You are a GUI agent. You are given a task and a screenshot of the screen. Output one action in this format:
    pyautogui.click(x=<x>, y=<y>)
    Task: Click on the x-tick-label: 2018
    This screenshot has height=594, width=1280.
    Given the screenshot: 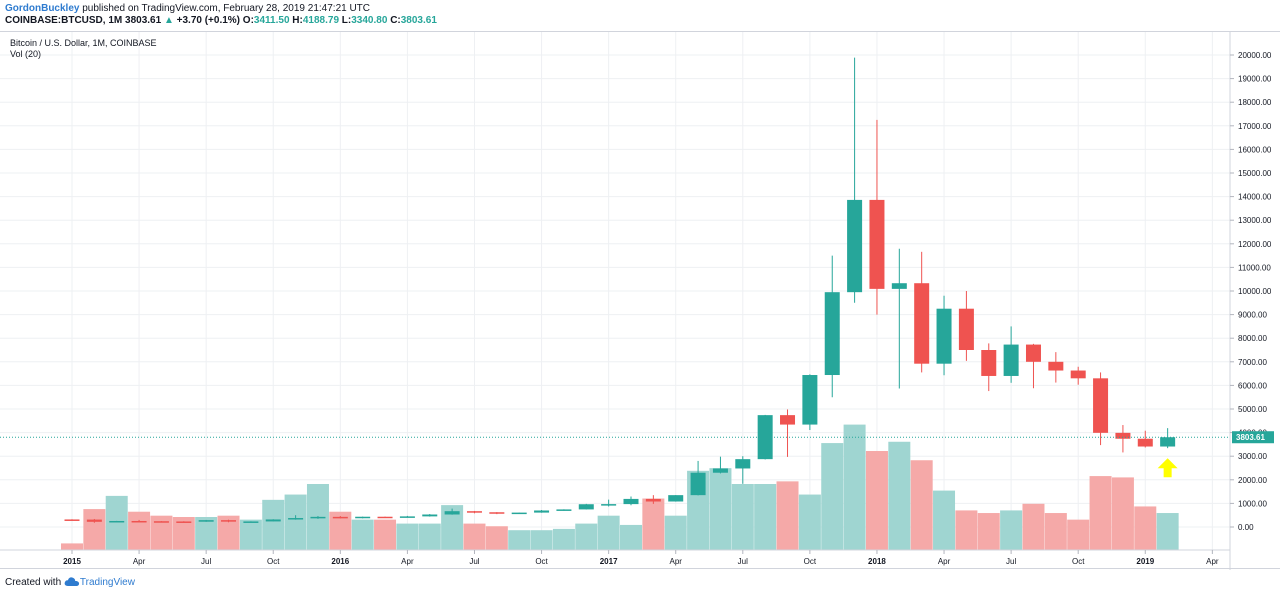 What is the action you would take?
    pyautogui.click(x=877, y=561)
    